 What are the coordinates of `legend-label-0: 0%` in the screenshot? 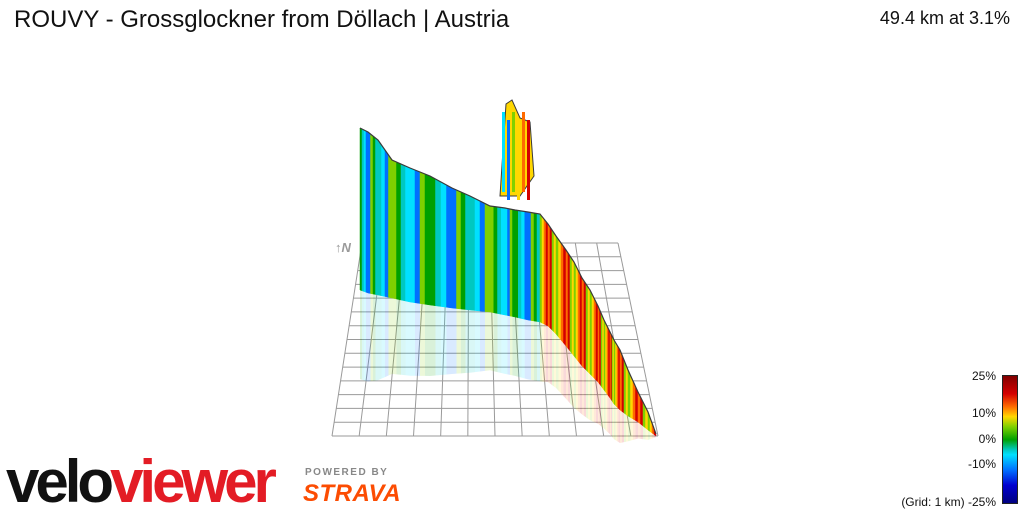 It's located at (987, 439).